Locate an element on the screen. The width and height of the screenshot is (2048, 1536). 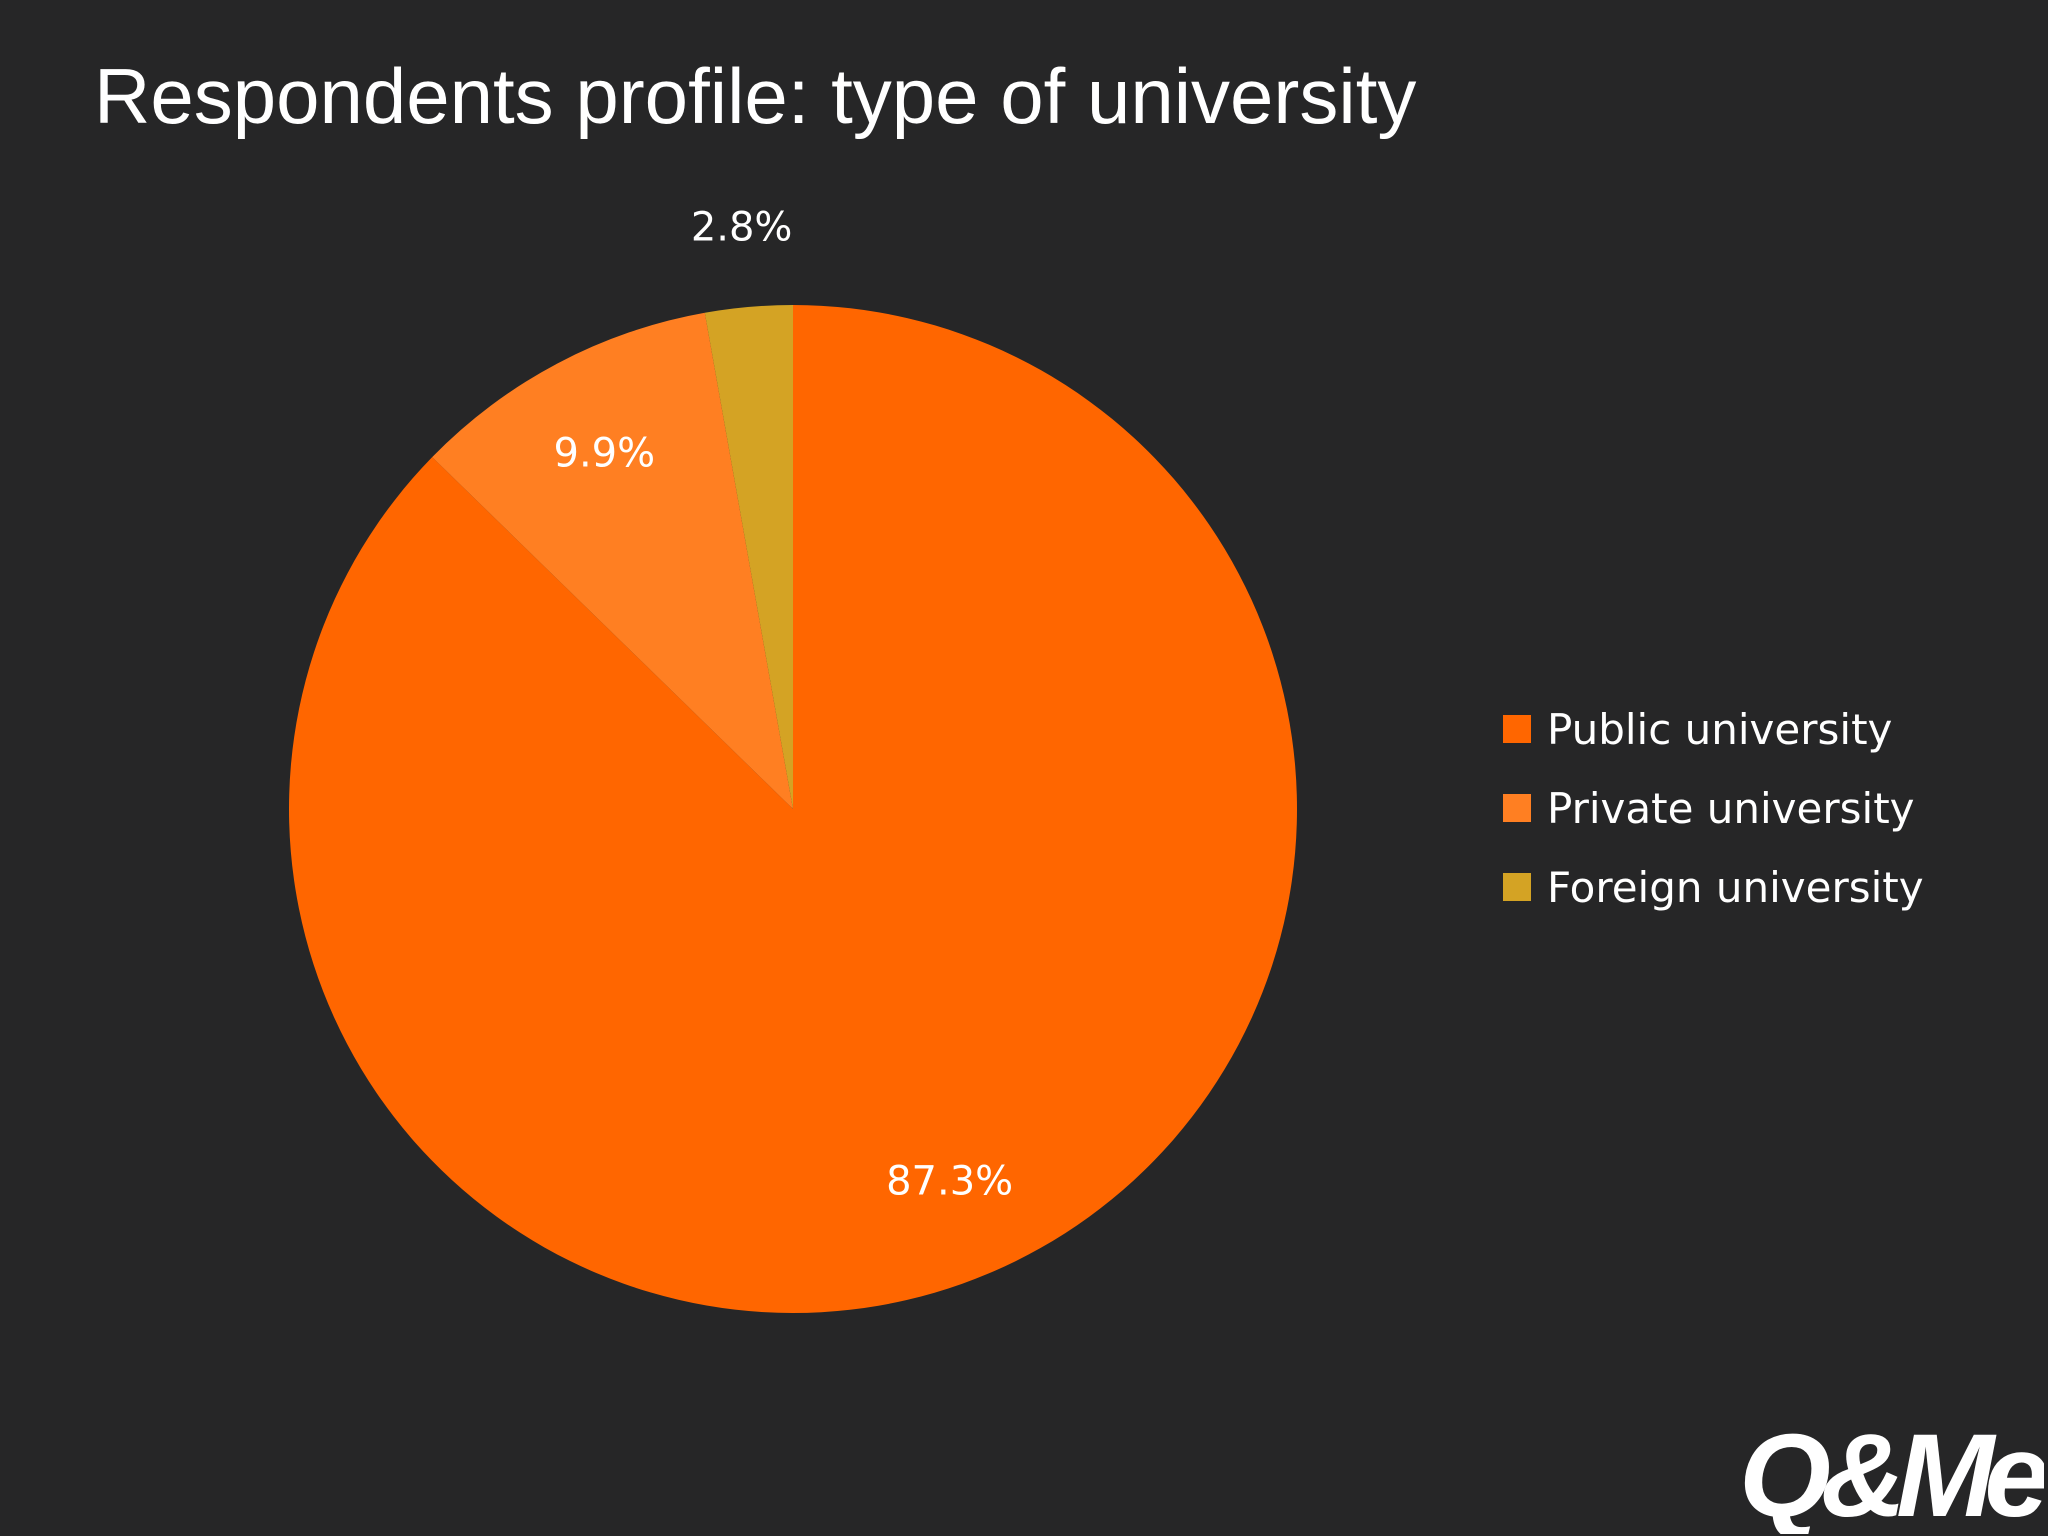
legend-label-public: Public university is located at coordinates (1720, 729).